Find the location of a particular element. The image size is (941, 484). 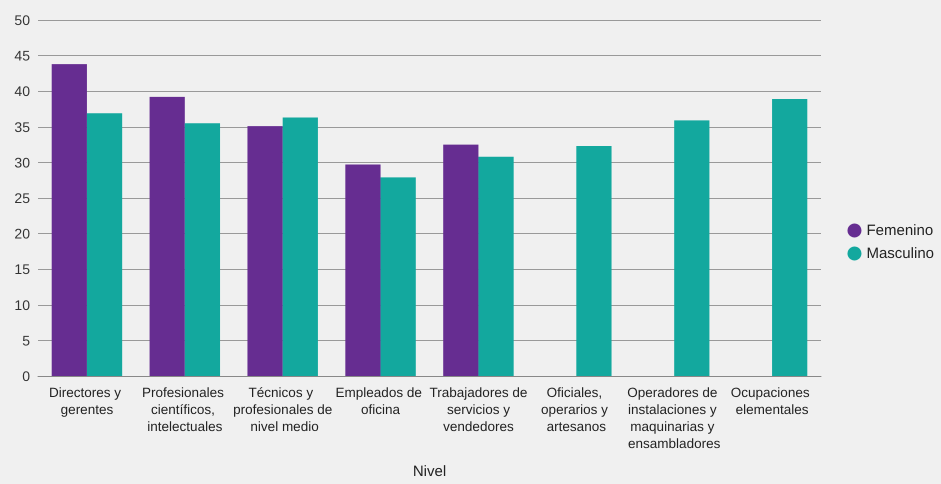

x-tick-label: Operadores de instalaciones y maquinarias y ensambladores is located at coordinates (674, 418).